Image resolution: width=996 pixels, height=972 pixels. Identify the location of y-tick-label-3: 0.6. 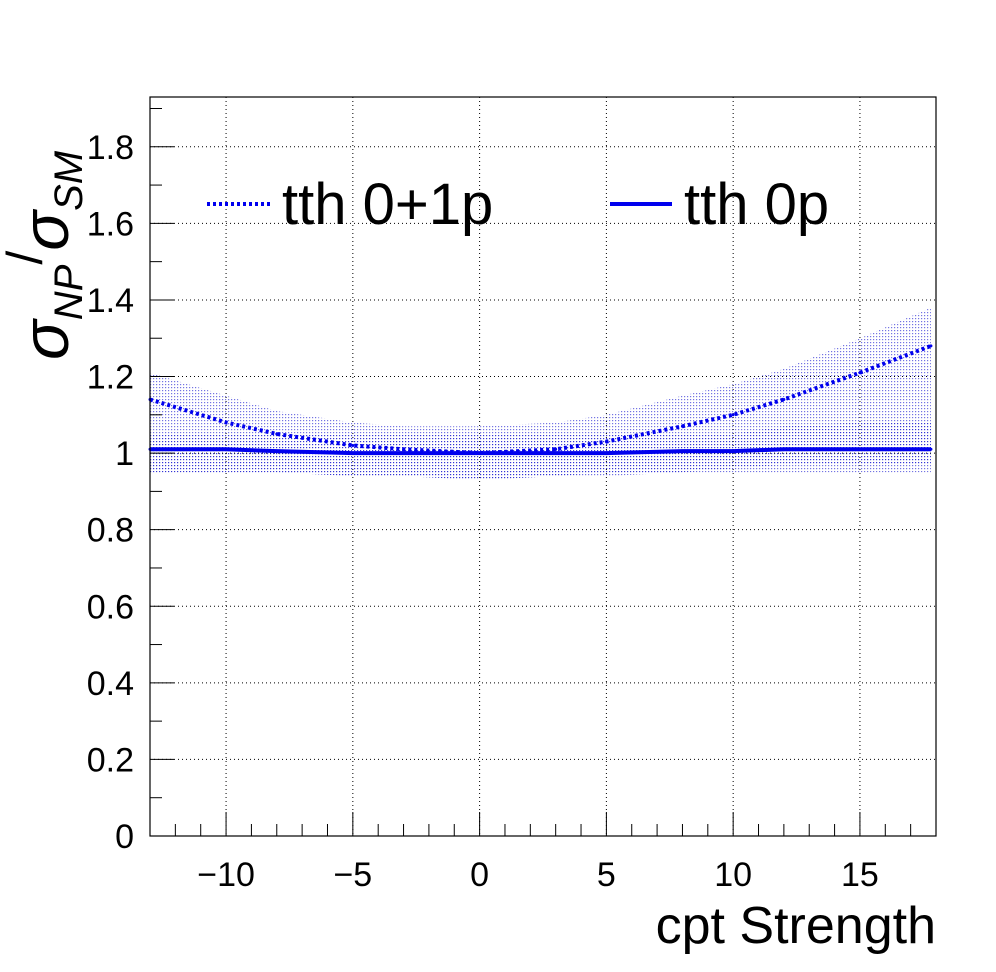
(110, 607).